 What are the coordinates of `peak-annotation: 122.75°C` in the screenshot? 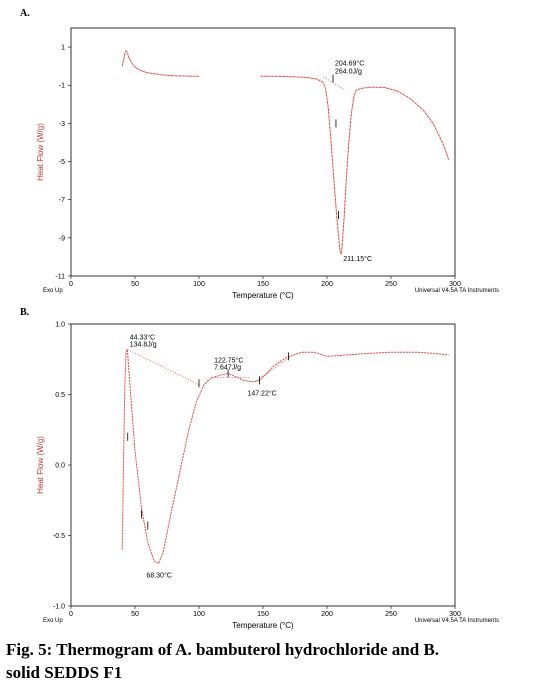 It's located at (228, 360).